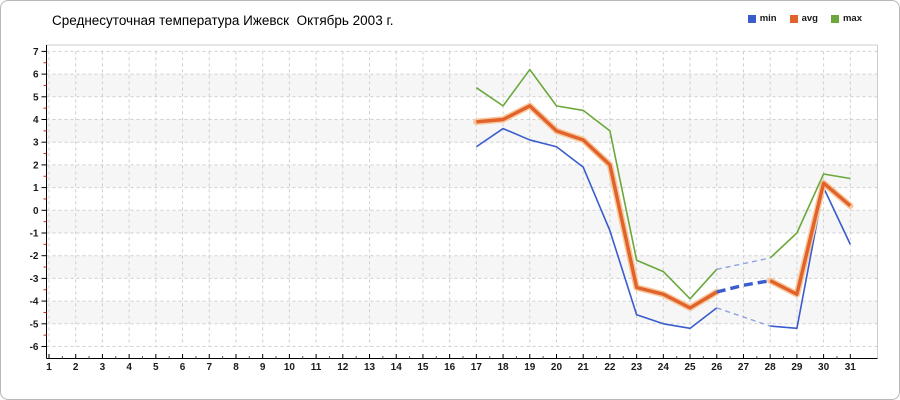 The width and height of the screenshot is (900, 400). Describe the element at coordinates (450, 367) in the screenshot. I see `x-tick-label: 16` at that location.